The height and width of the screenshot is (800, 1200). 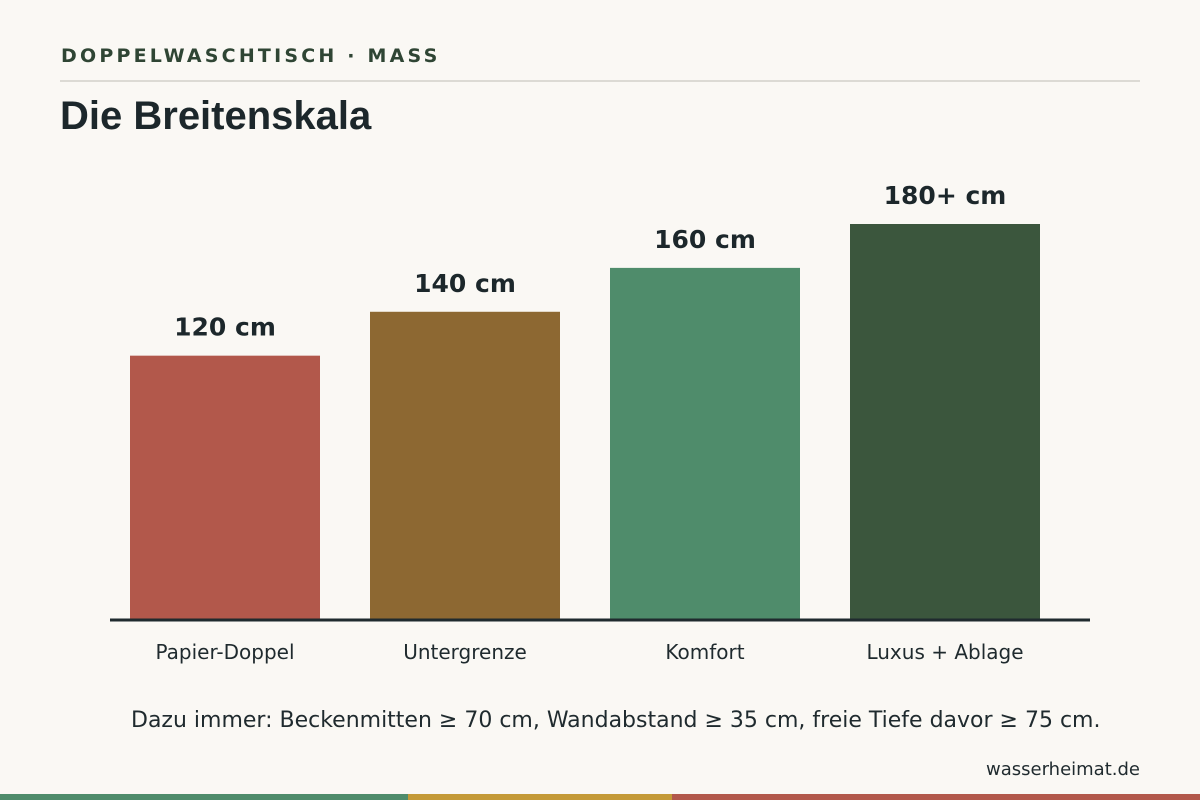 What do you see at coordinates (204, 797) in the screenshot?
I see `stripe-green` at bounding box center [204, 797].